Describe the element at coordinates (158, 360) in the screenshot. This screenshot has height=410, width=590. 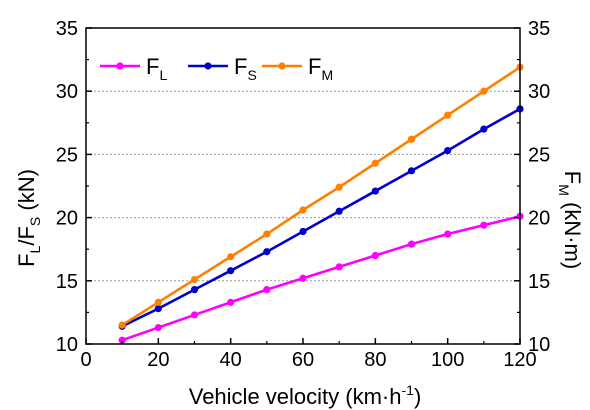
I see `x-tick-label-20: 20` at that location.